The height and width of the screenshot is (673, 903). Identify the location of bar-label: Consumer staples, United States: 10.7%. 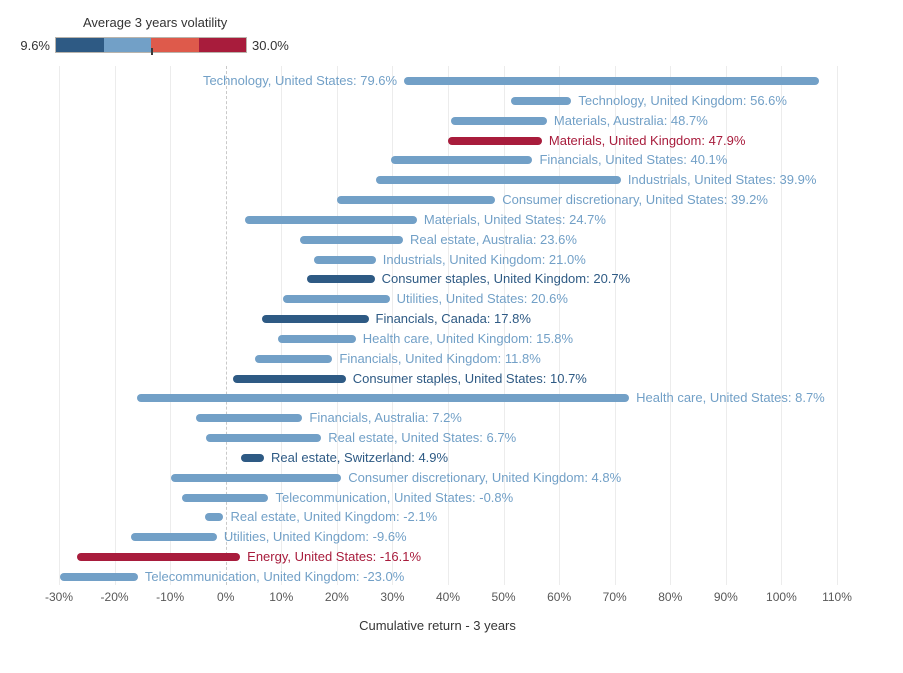
(469, 378).